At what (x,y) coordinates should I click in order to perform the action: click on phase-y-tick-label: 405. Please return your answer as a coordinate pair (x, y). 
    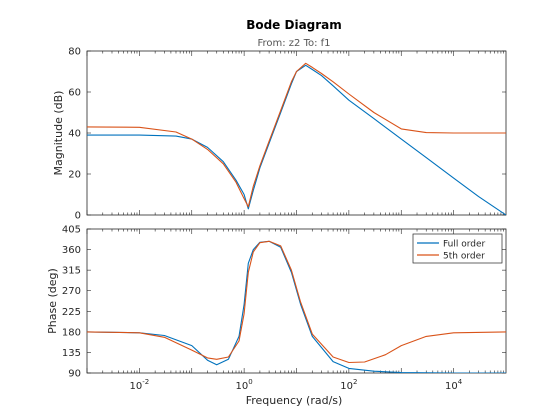
    Looking at the image, I should click on (71, 230).